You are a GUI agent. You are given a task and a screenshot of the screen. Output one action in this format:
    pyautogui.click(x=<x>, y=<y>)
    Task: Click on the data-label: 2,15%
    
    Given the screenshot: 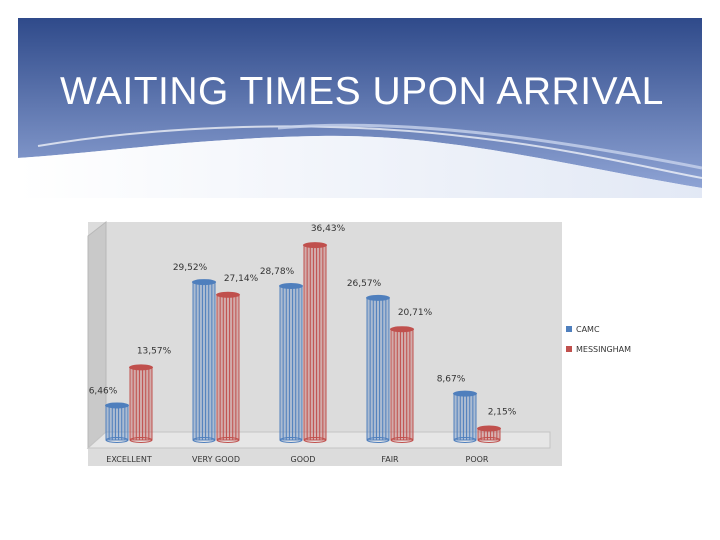 What is the action you would take?
    pyautogui.click(x=502, y=412)
    